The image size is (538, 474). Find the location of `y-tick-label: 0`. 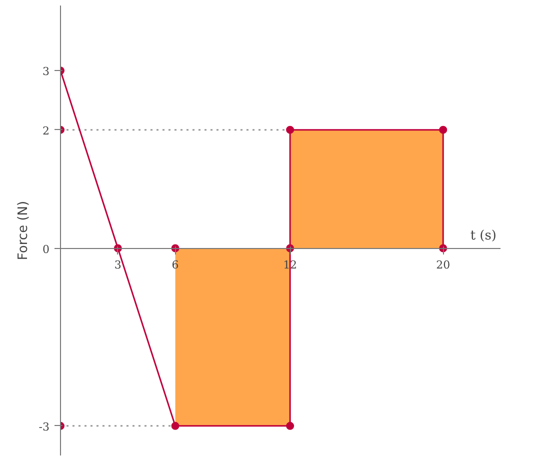

y-tick-label: 0 is located at coordinates (46, 249).